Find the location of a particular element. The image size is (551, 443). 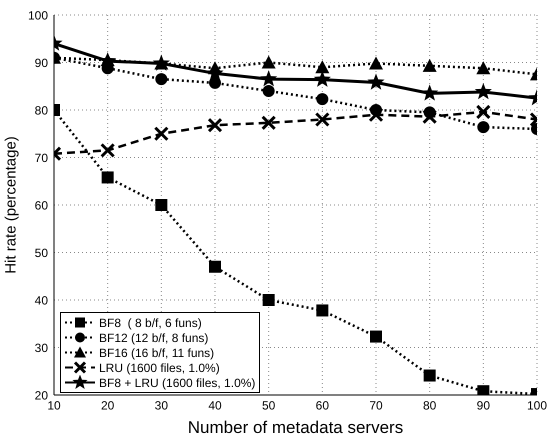

y-tick-label: 40 is located at coordinates (41, 300).